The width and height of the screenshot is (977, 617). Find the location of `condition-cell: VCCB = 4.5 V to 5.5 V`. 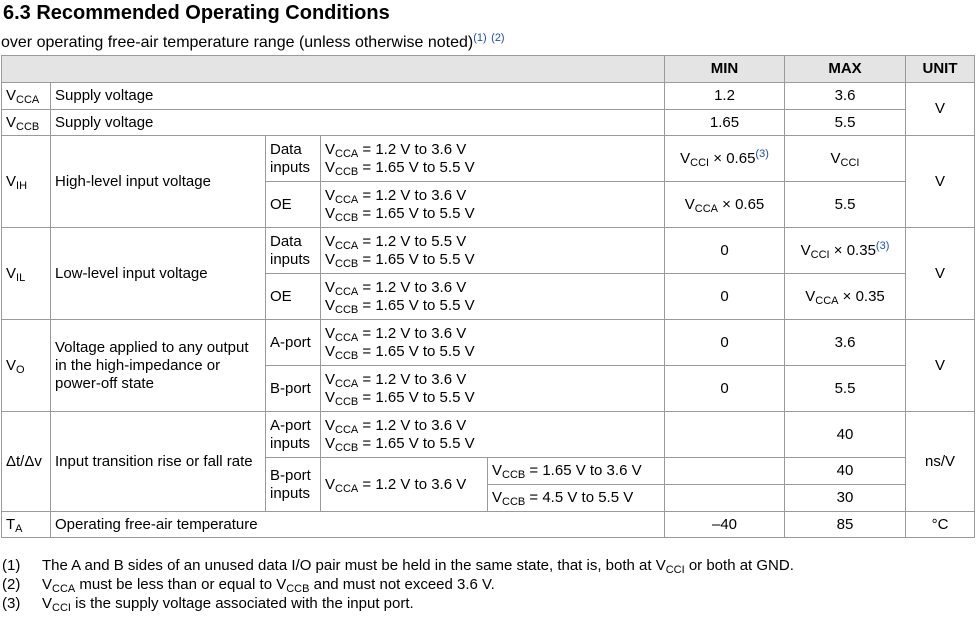

condition-cell: VCCB = 4.5 V to 5.5 V is located at coordinates (576, 498).